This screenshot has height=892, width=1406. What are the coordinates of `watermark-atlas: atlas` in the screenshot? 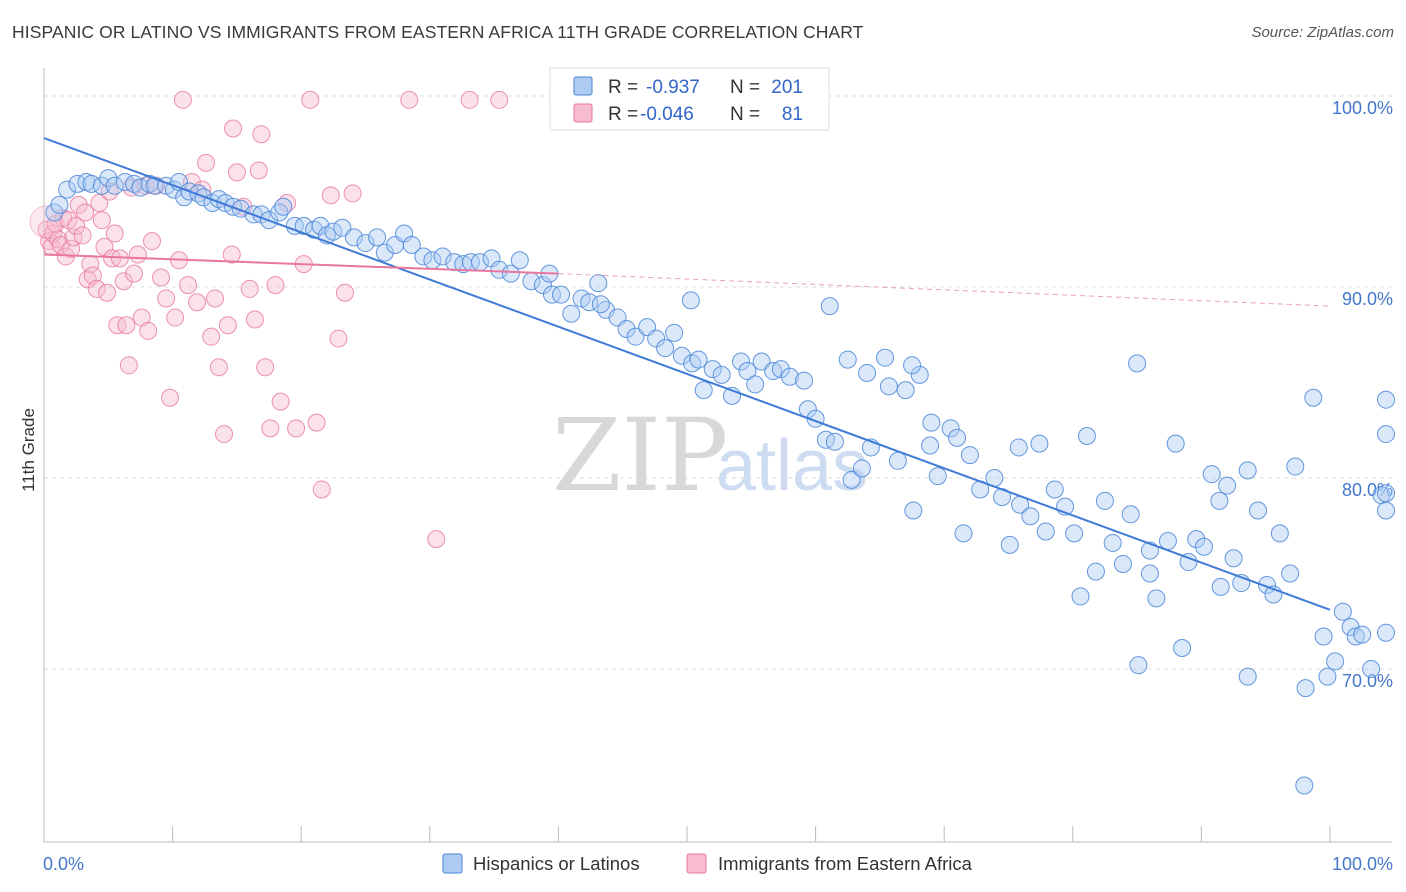 It's located at (792, 466).